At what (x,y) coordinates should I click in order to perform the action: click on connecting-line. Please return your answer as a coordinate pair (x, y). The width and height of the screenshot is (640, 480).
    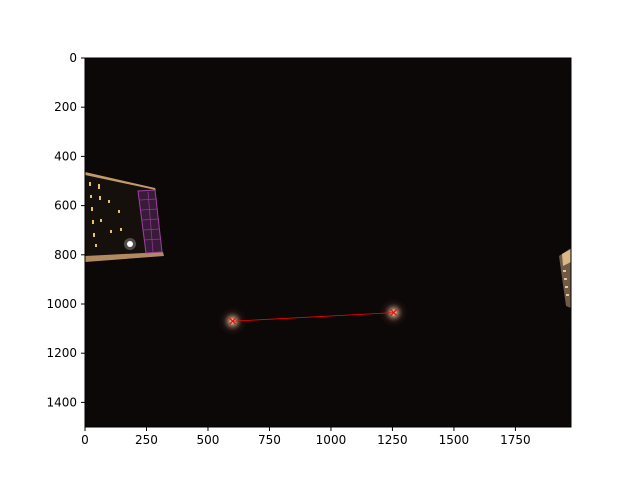
    Looking at the image, I should click on (313, 317).